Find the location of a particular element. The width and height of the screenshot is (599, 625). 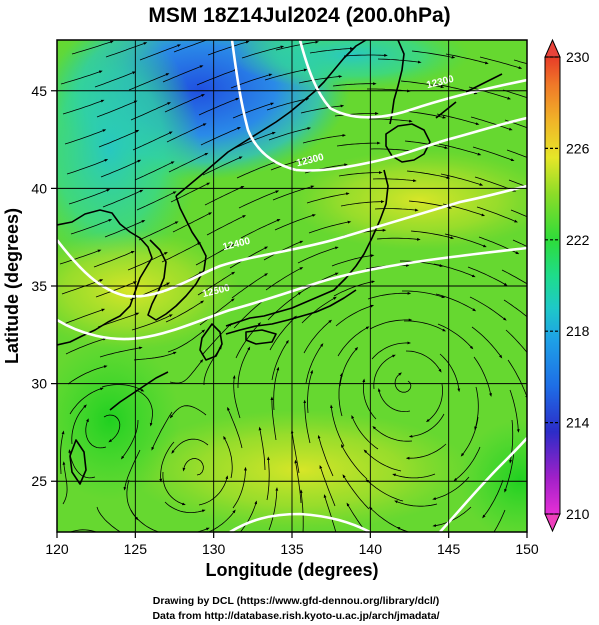

field-green-region is located at coordinates (118, 420).